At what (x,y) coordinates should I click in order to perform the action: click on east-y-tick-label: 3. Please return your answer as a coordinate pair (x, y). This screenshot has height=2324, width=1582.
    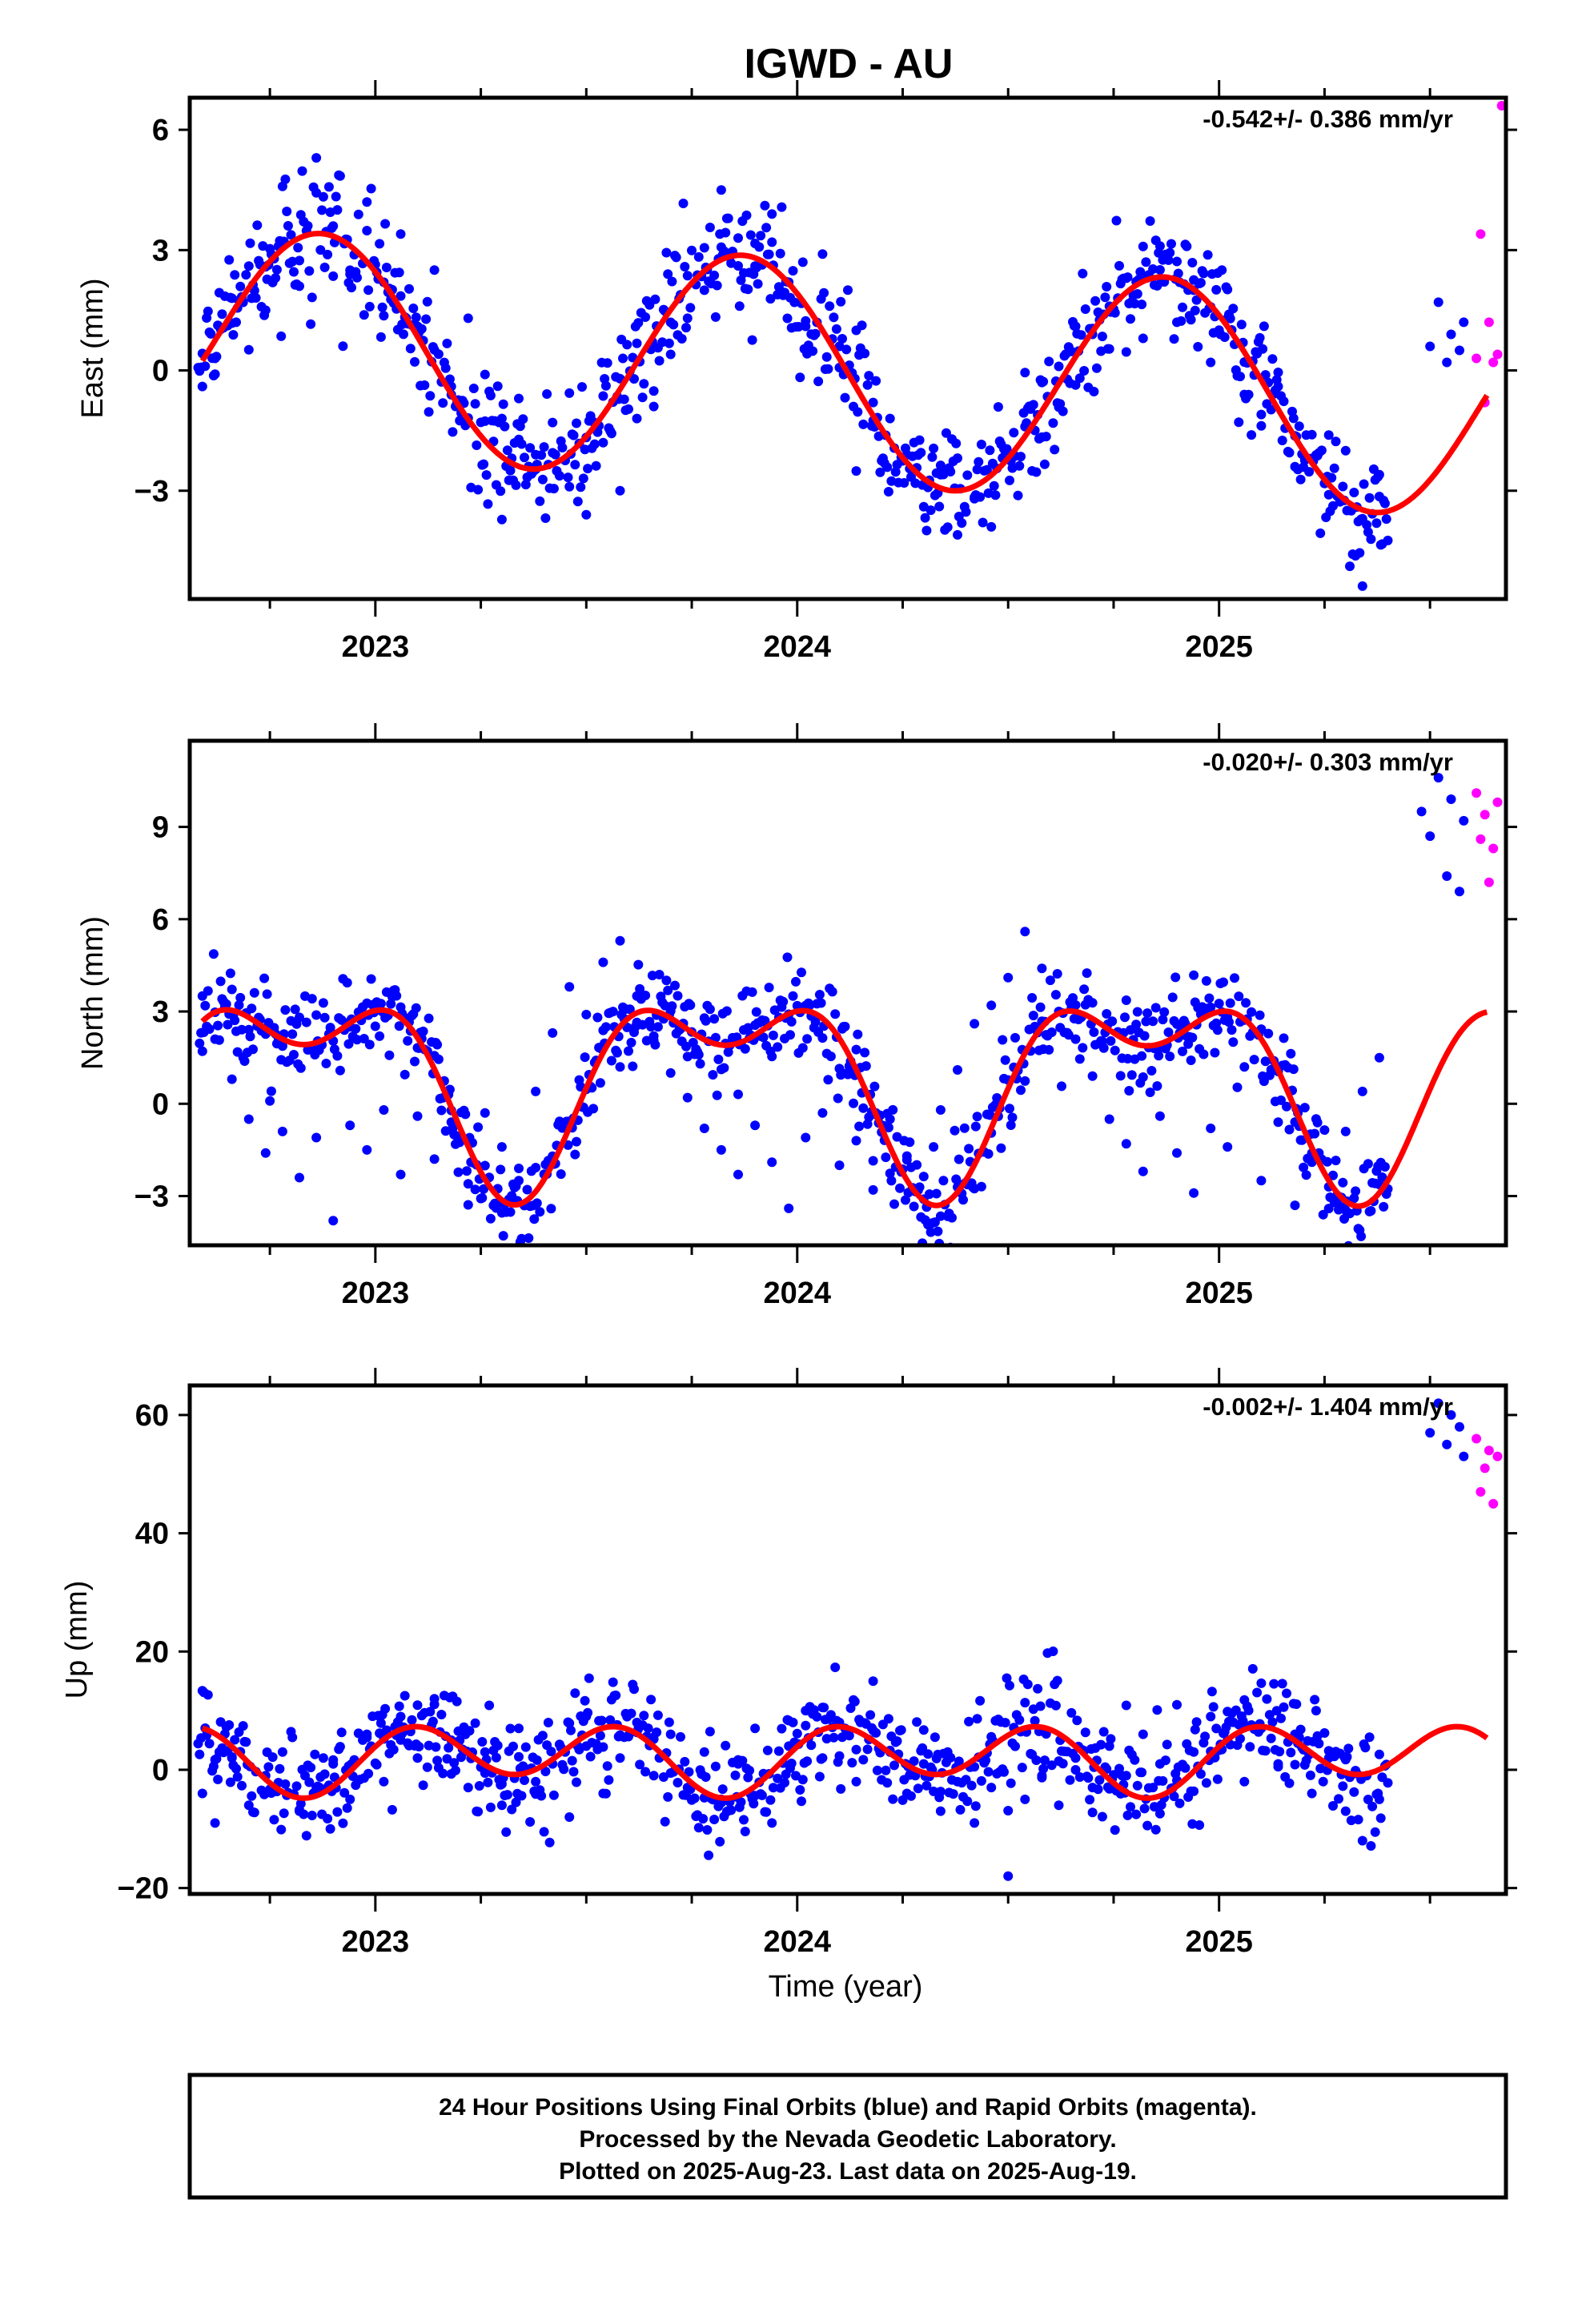
    Looking at the image, I should click on (161, 250).